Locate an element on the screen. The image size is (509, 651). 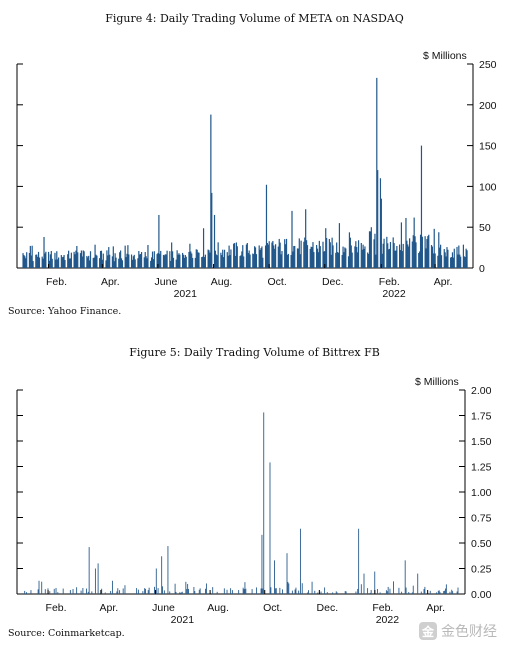
y-unit-label: $ Millions is located at coordinates (437, 382).